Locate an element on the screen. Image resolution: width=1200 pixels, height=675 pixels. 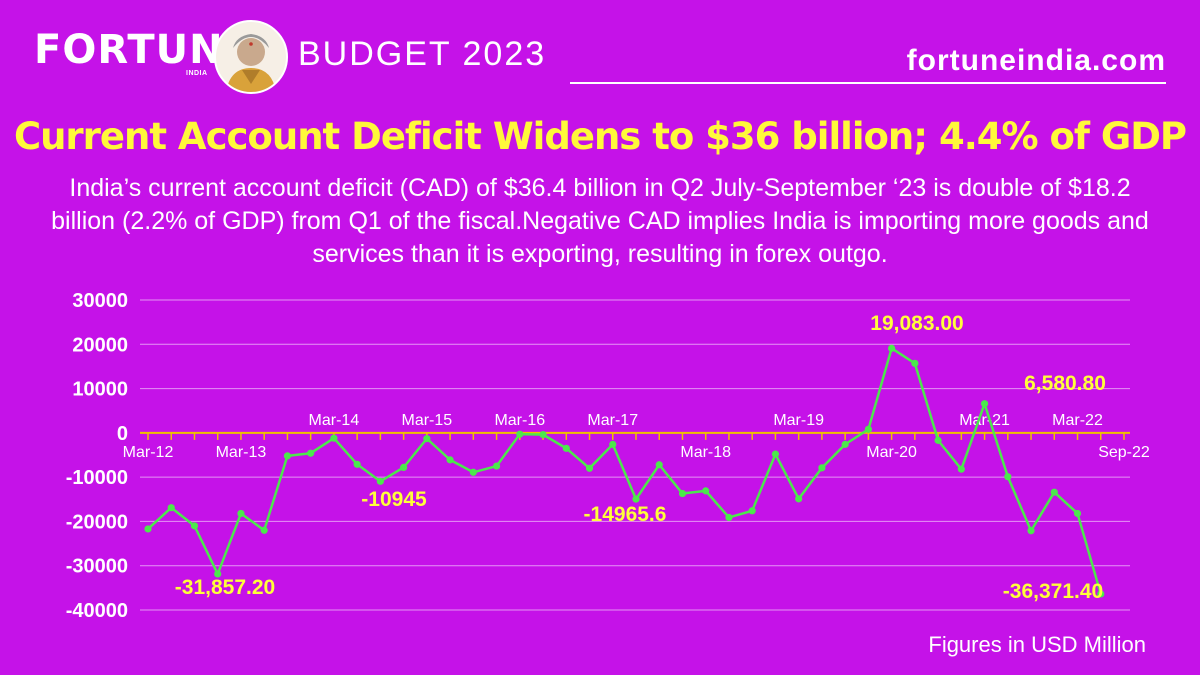
data-callout: -10945 is located at coordinates (394, 499).